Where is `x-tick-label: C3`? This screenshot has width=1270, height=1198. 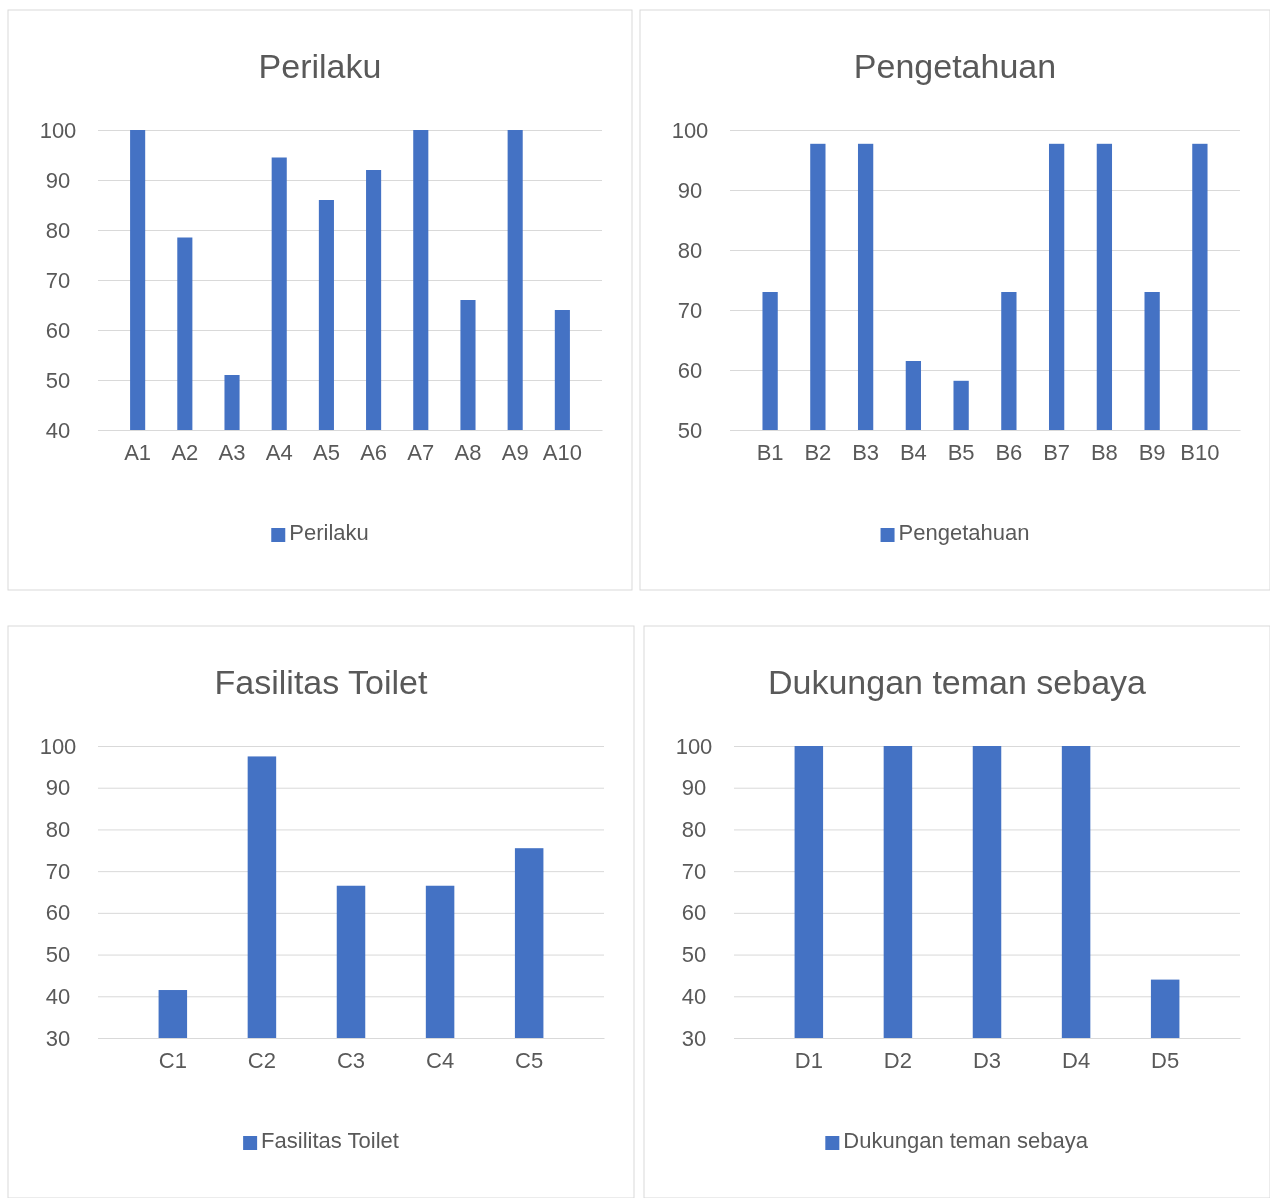 x-tick-label: C3 is located at coordinates (351, 1060).